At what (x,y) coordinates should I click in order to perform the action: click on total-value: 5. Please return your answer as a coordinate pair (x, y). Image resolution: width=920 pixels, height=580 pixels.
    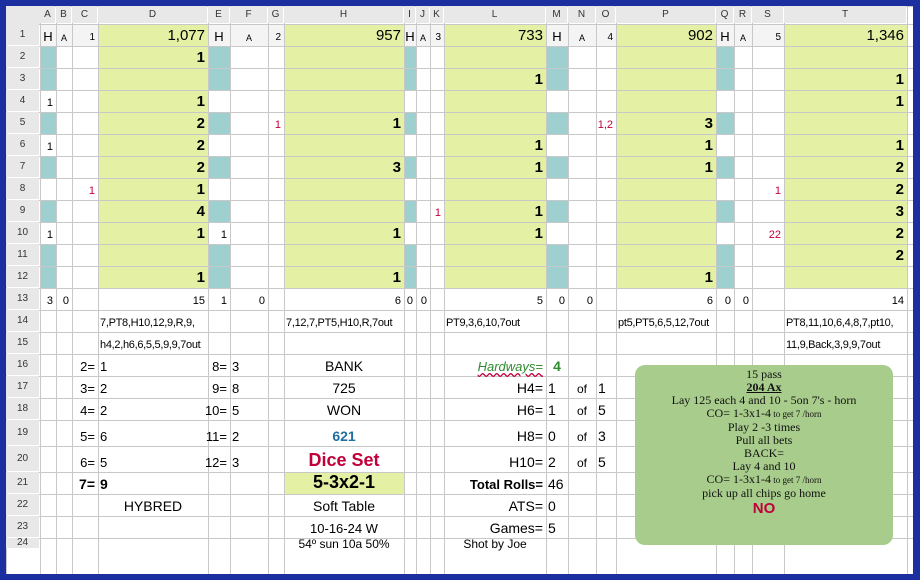
    Looking at the image, I should click on (539, 301).